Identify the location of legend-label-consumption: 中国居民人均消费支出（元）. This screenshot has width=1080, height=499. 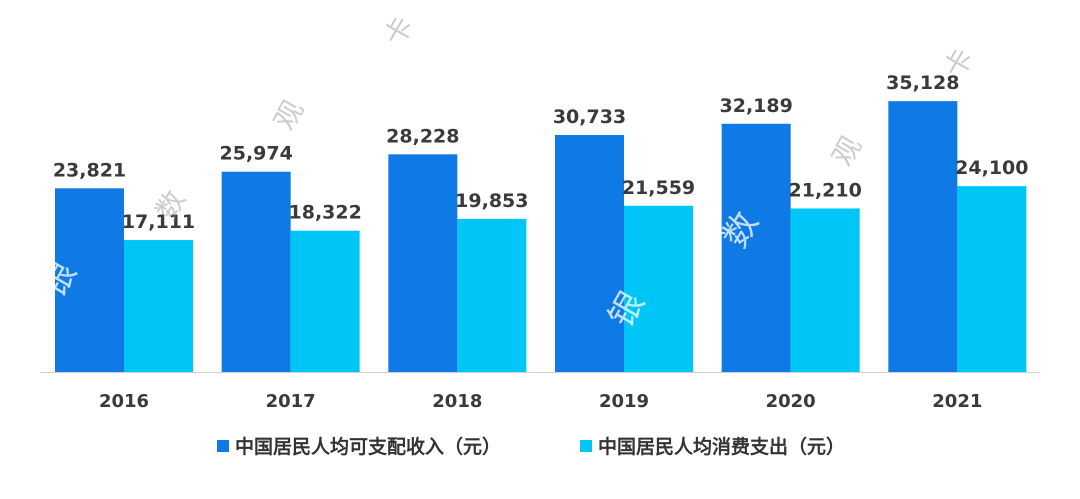
(721, 446).